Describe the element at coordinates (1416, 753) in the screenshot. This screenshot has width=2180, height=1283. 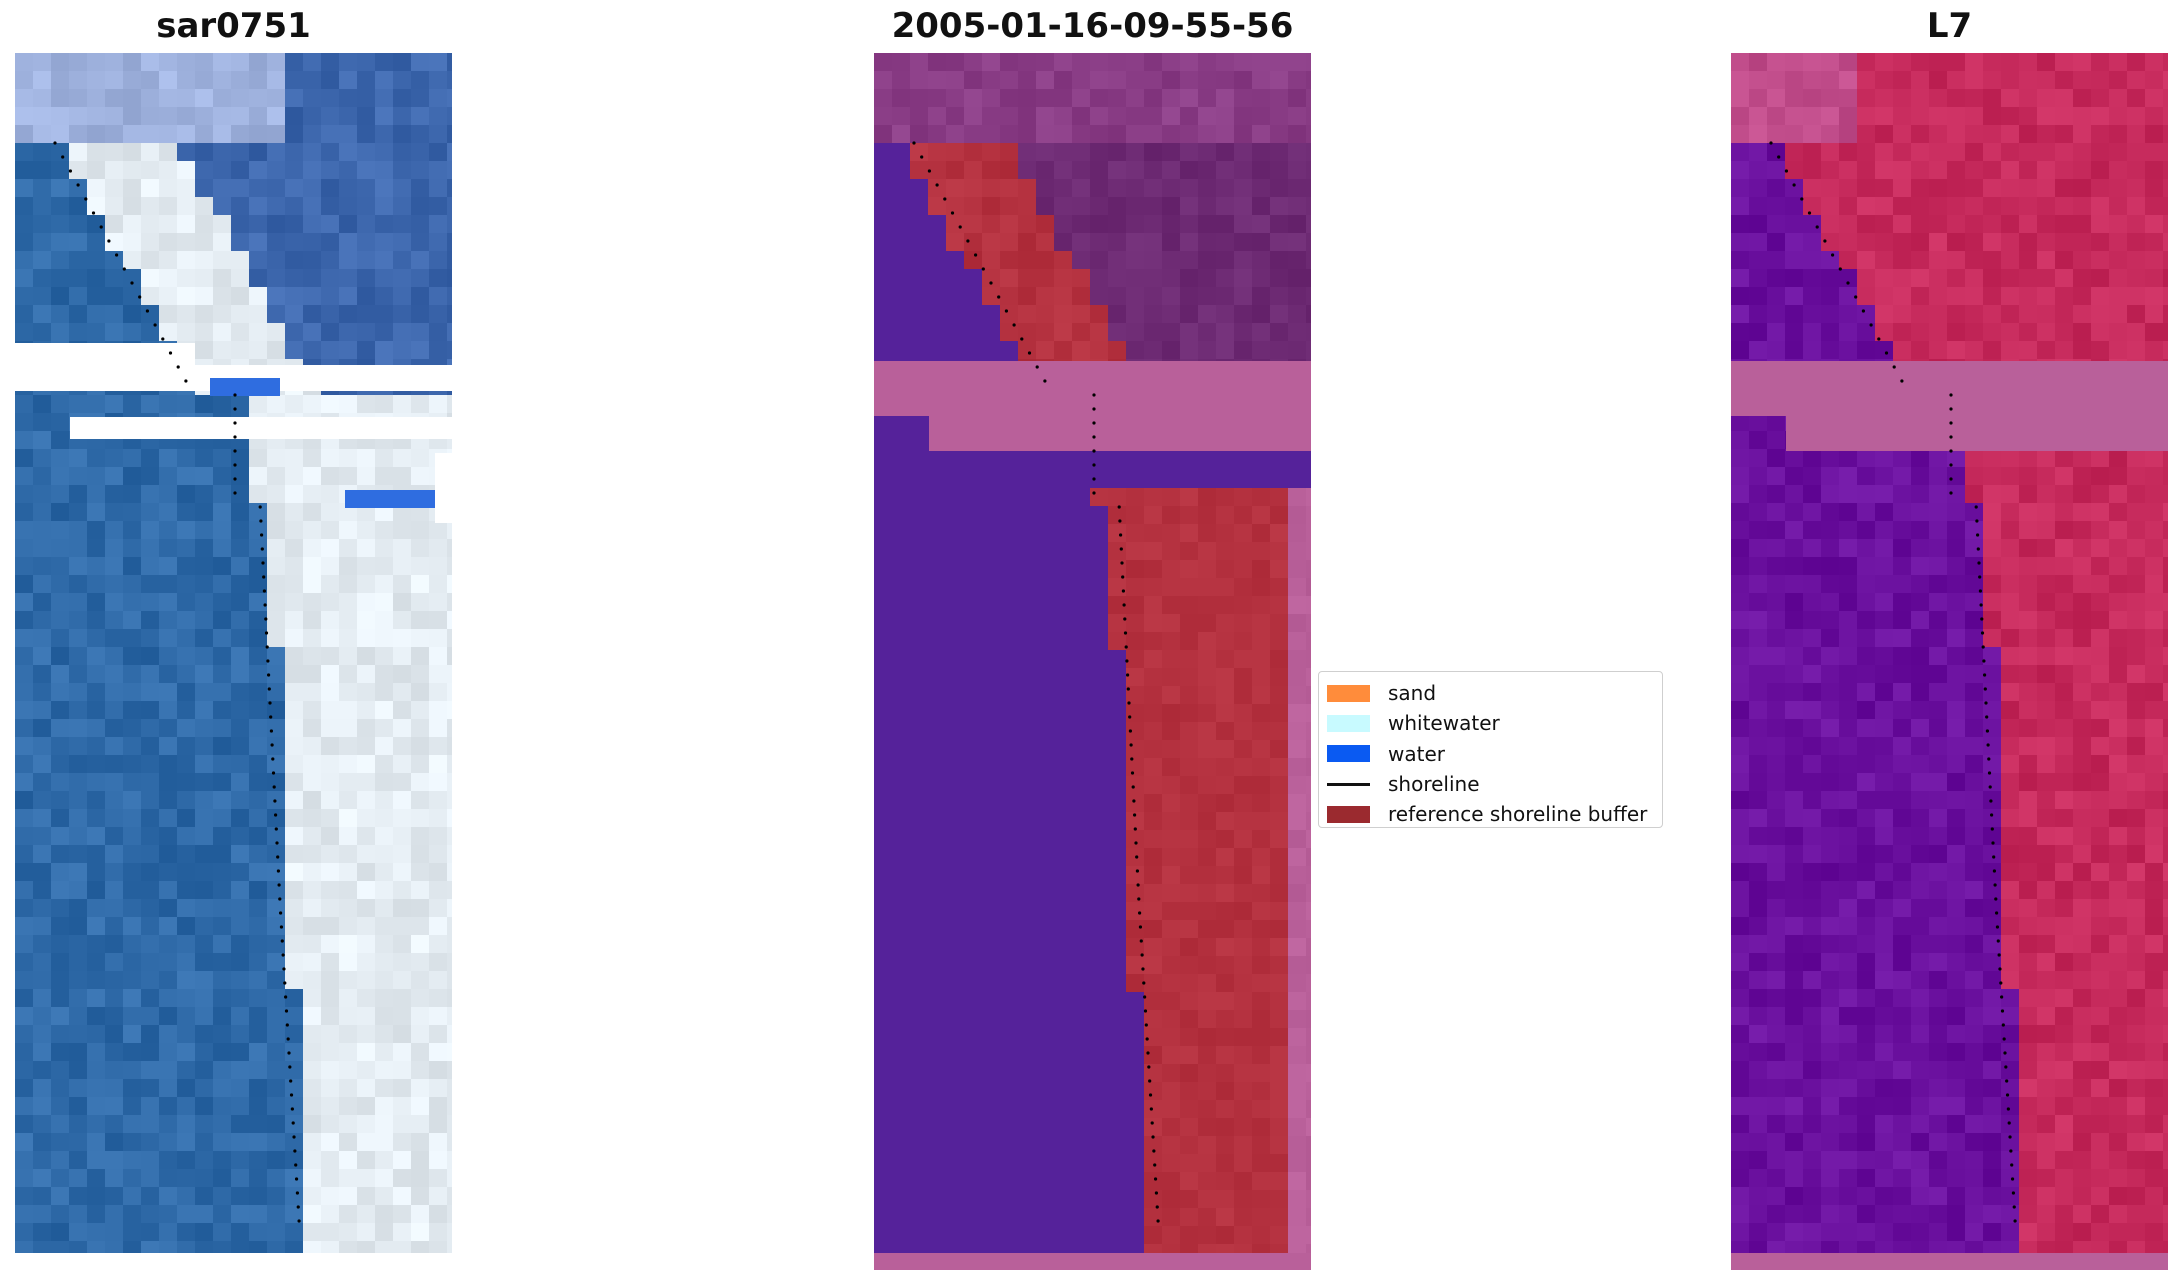
I see `legend-label-water: water` at that location.